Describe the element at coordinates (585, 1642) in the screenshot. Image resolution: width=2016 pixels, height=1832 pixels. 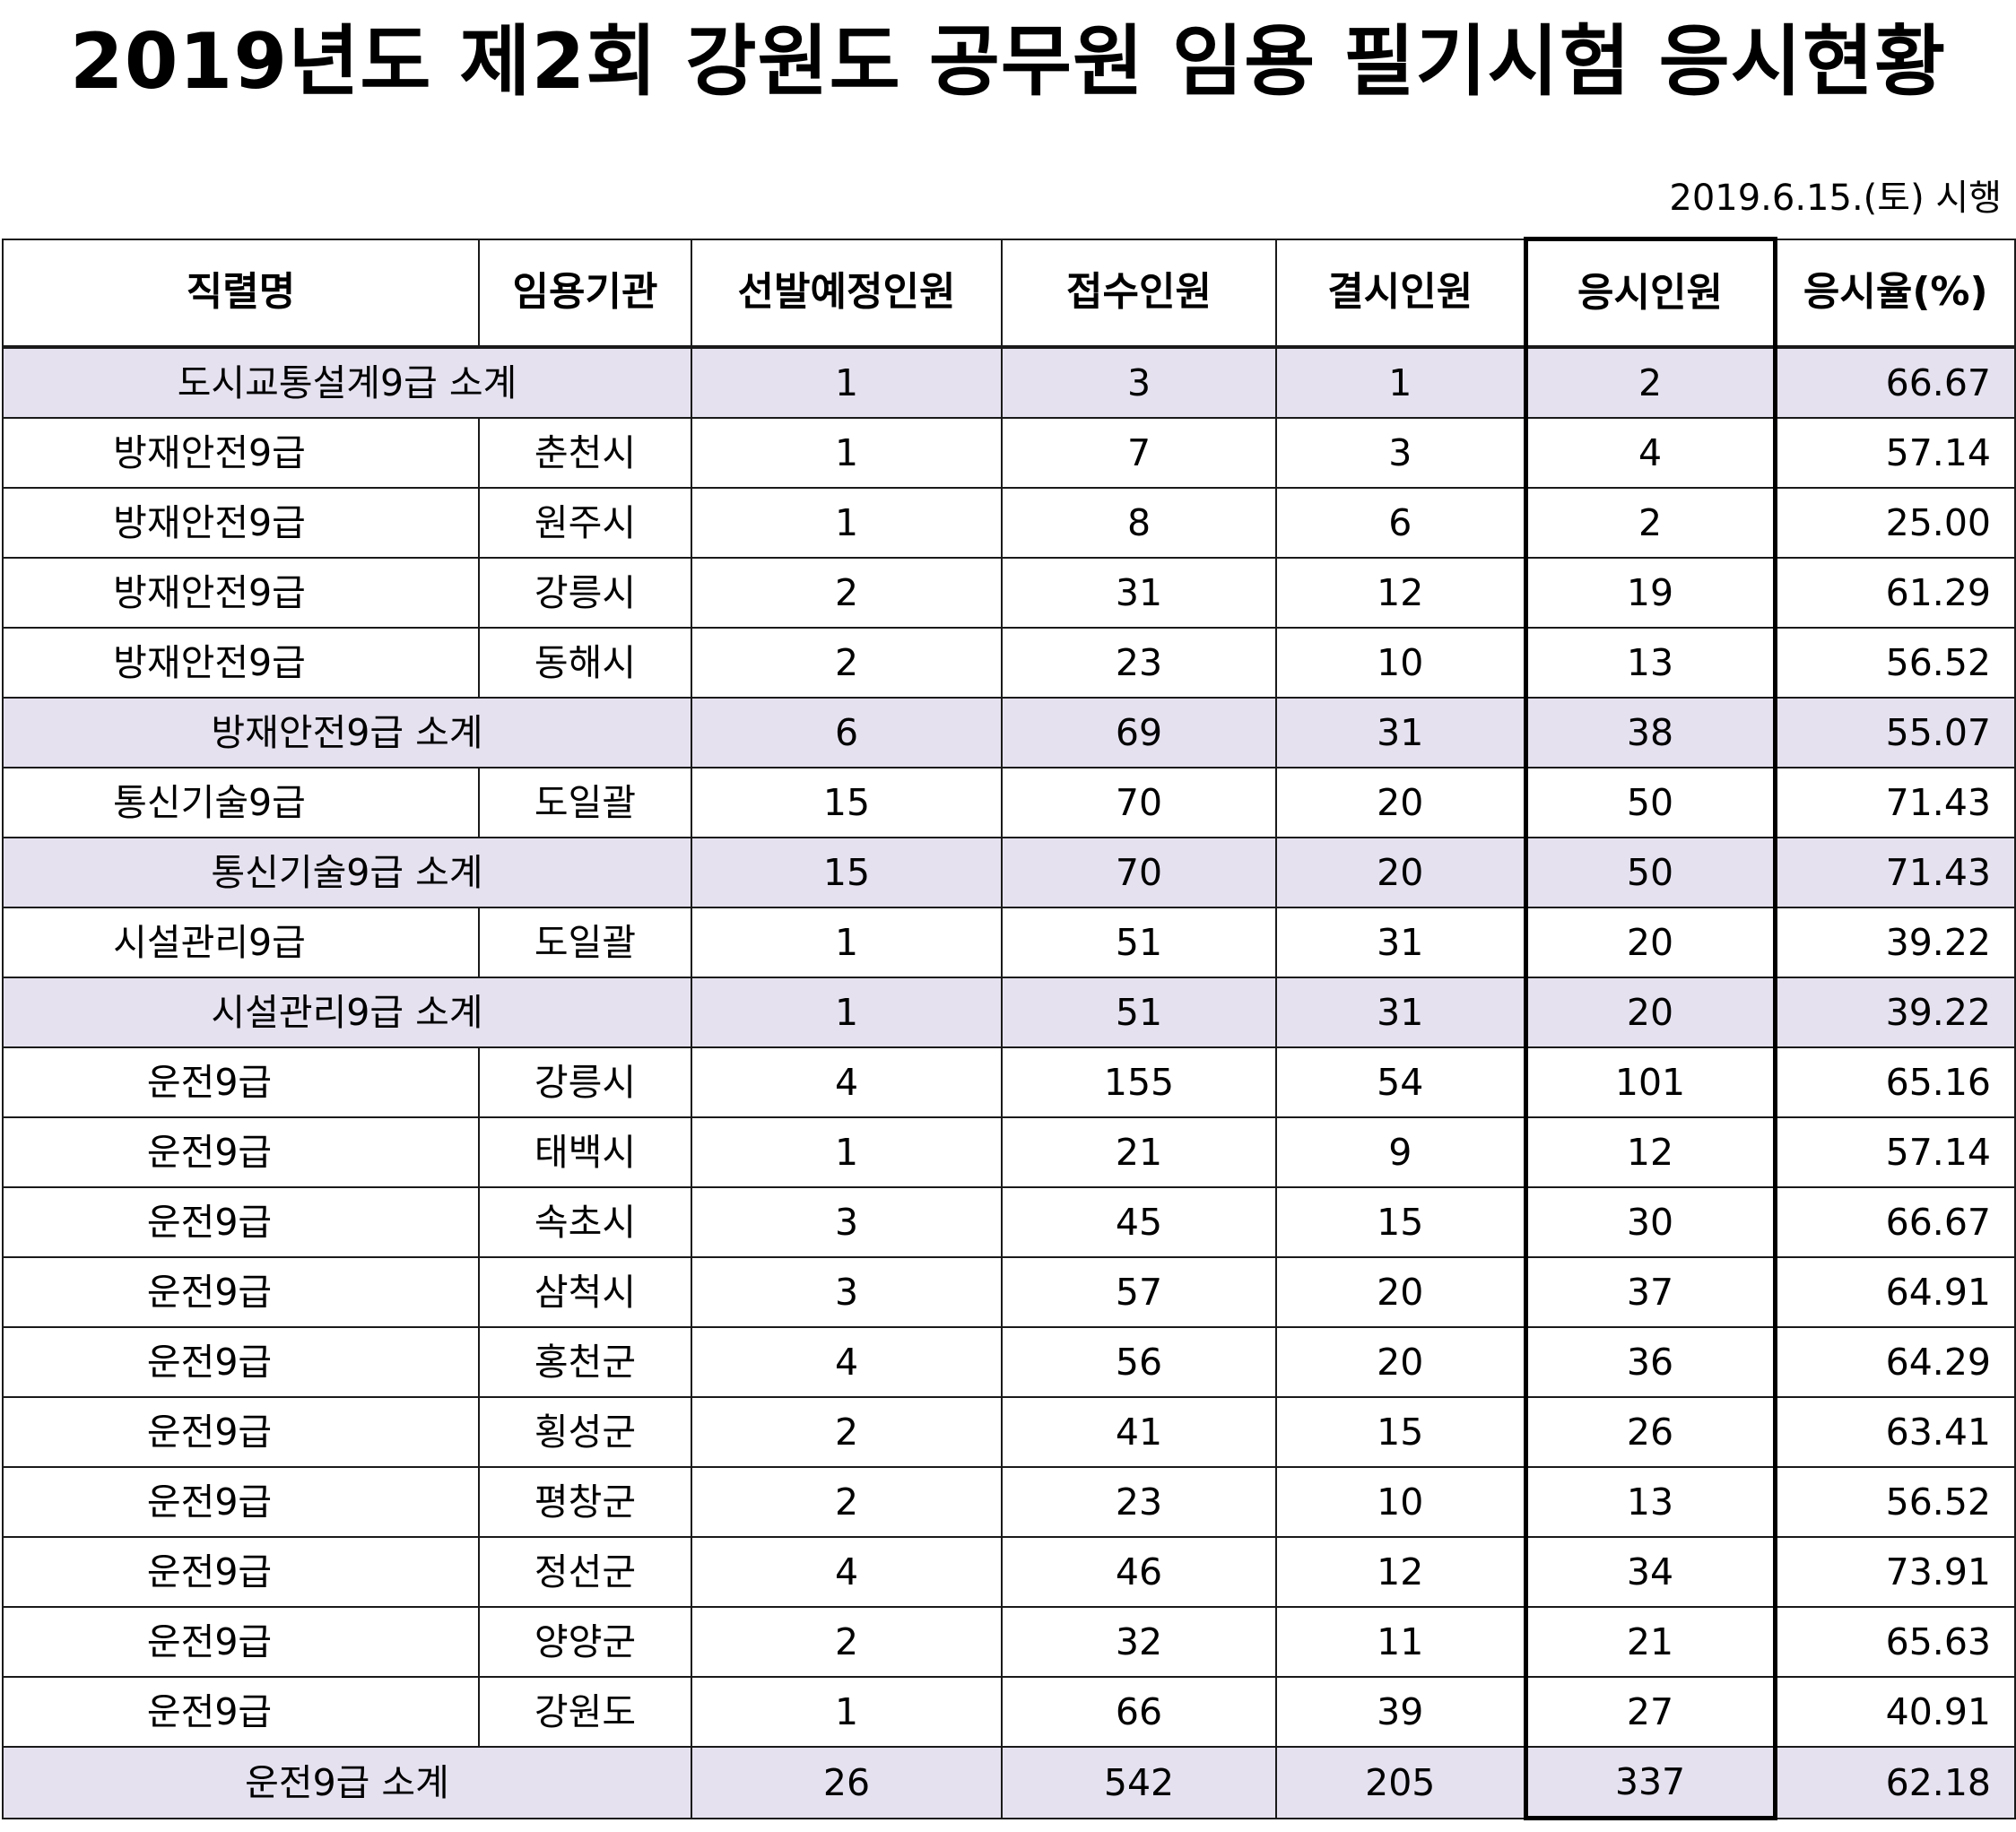
I see `agency-cell: 양양군` at that location.